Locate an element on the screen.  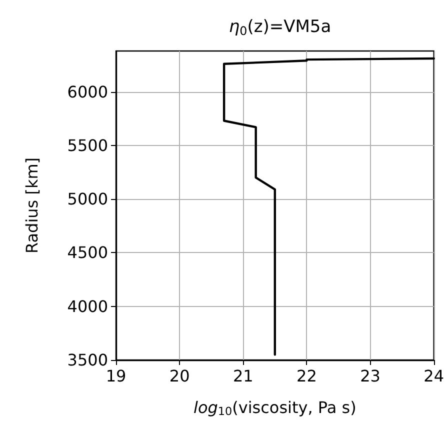
x-tick-label: 24 is located at coordinates (434, 376).